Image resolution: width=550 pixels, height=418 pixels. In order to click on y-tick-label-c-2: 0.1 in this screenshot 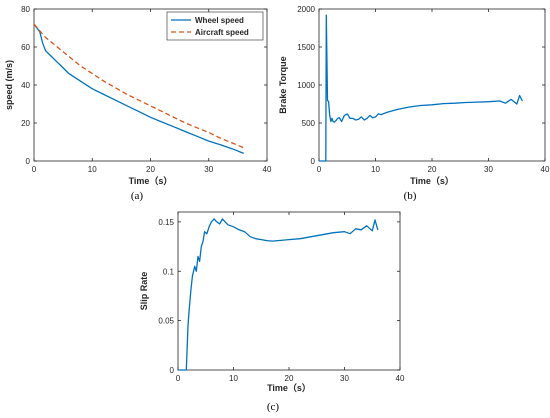, I will do `click(169, 271)`.